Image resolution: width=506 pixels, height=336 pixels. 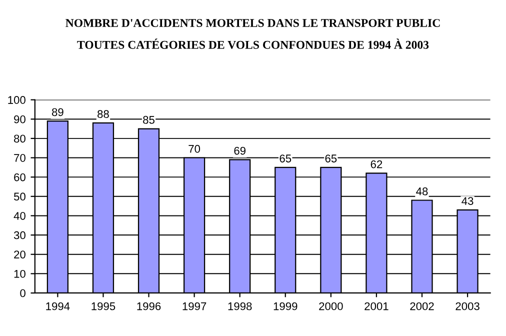 I want to click on x-tick-label: 1998, so click(x=240, y=306).